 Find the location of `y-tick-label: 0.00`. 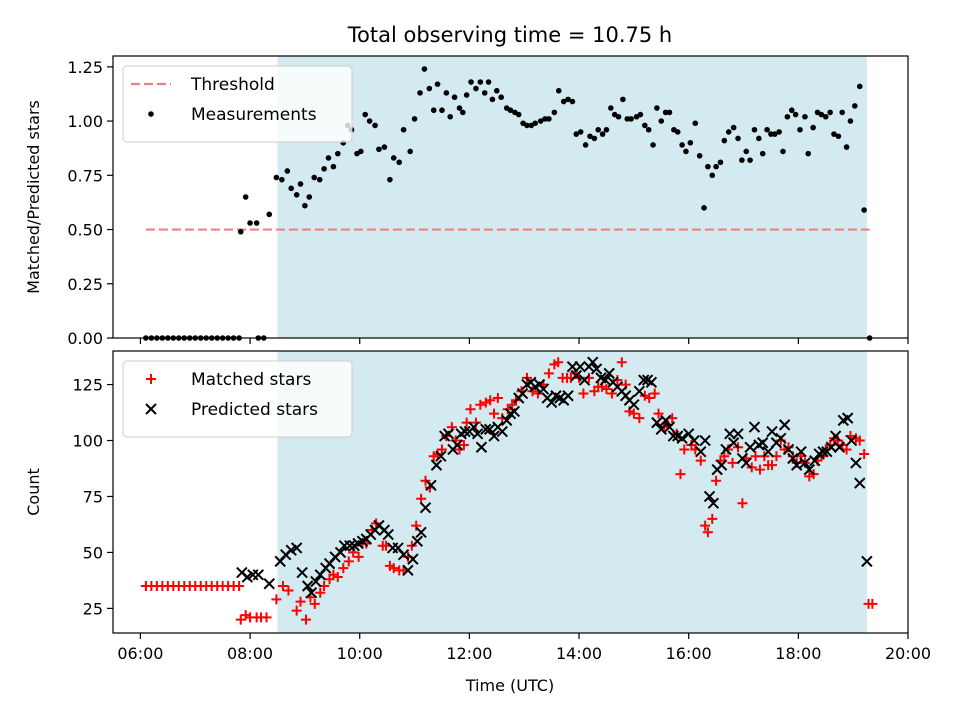

y-tick-label: 0.00 is located at coordinates (85, 338).